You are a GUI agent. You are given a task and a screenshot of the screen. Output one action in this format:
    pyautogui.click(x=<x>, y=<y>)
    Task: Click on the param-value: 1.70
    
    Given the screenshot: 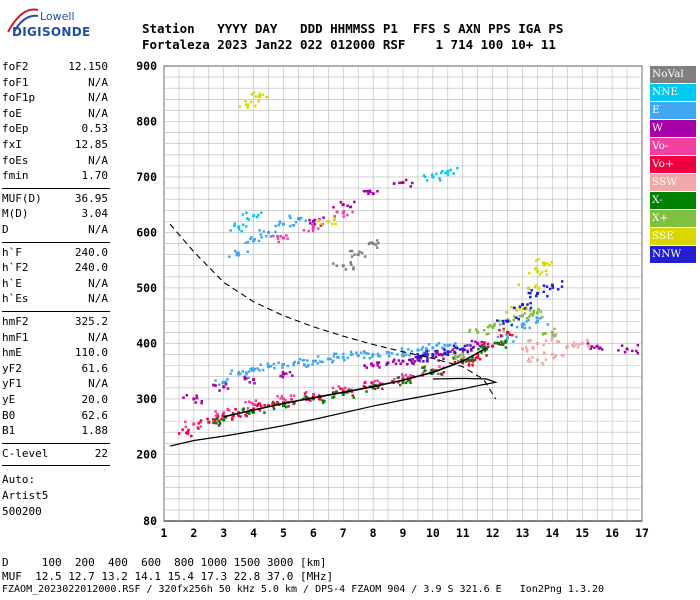 What is the action you would take?
    pyautogui.click(x=95, y=176)
    